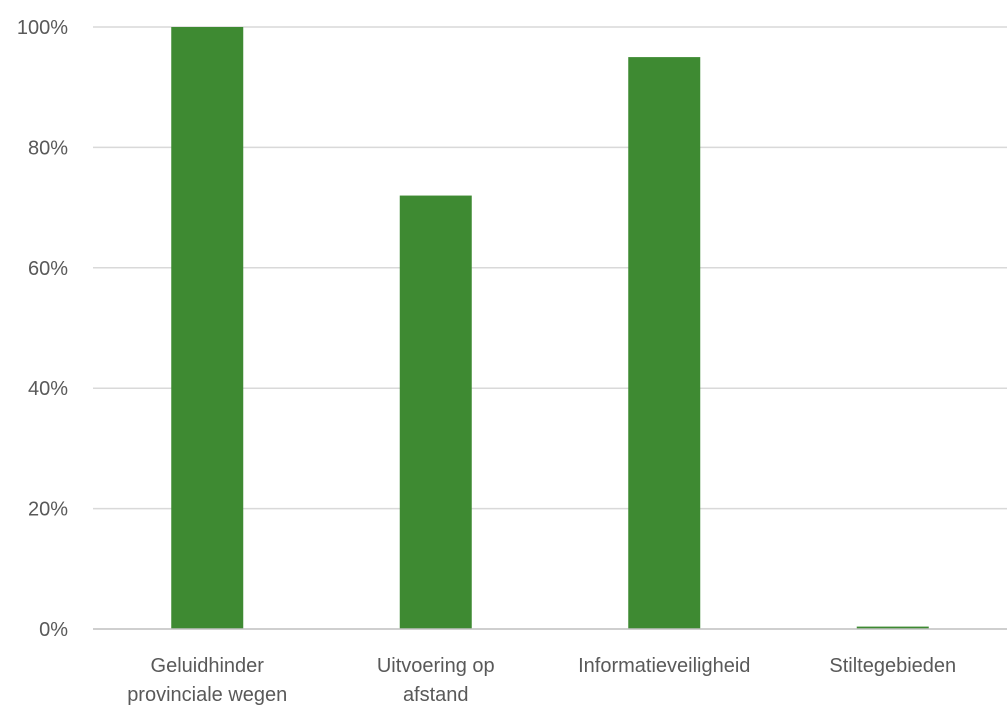 This screenshot has width=1007, height=706. What do you see at coordinates (207, 695) in the screenshot?
I see `x-category-label-line: provinciale wegen` at bounding box center [207, 695].